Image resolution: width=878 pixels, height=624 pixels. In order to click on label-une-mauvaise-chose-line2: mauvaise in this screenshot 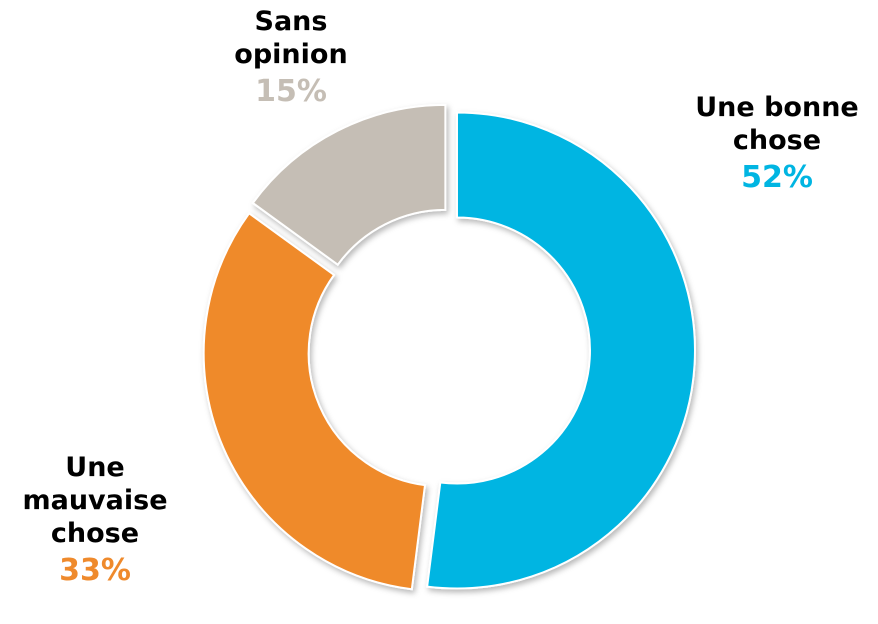, I will do `click(95, 500)`.